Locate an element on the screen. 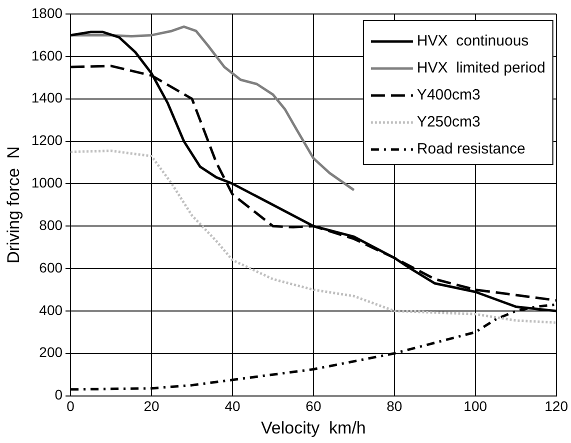 This screenshot has height=443, width=571. x-tick-label: 100 is located at coordinates (476, 406).